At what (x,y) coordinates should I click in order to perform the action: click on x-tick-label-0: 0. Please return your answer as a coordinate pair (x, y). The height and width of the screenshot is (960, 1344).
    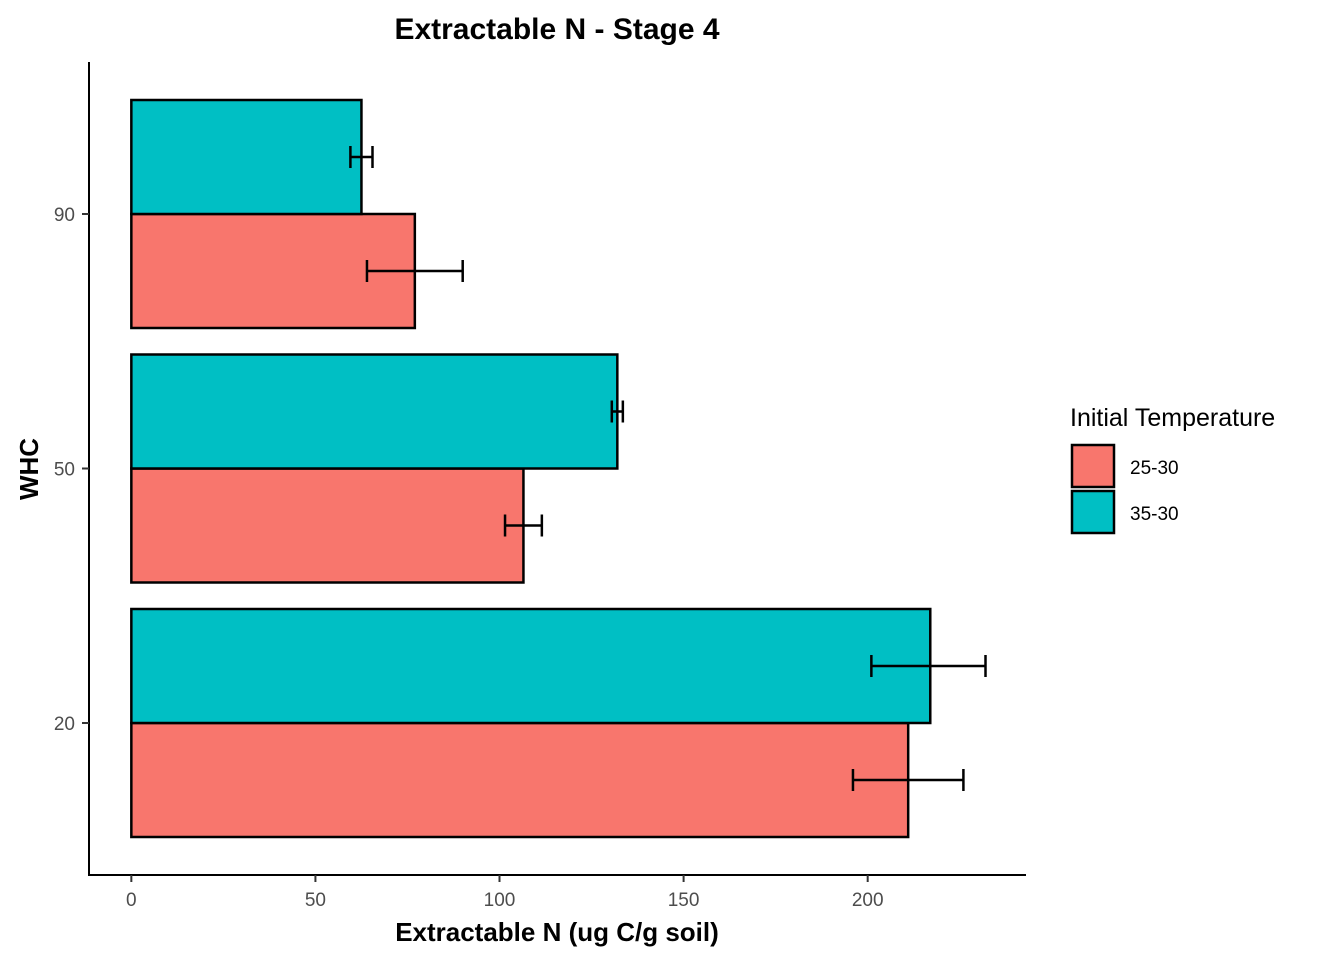
    Looking at the image, I should click on (131, 900).